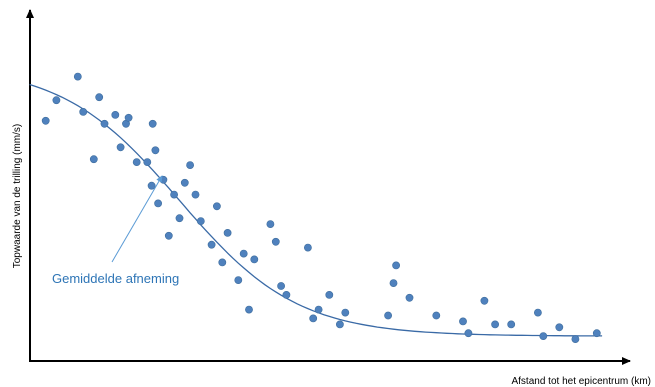 This screenshot has width=655, height=387. I want to click on annotation-arrow, so click(137, 219).